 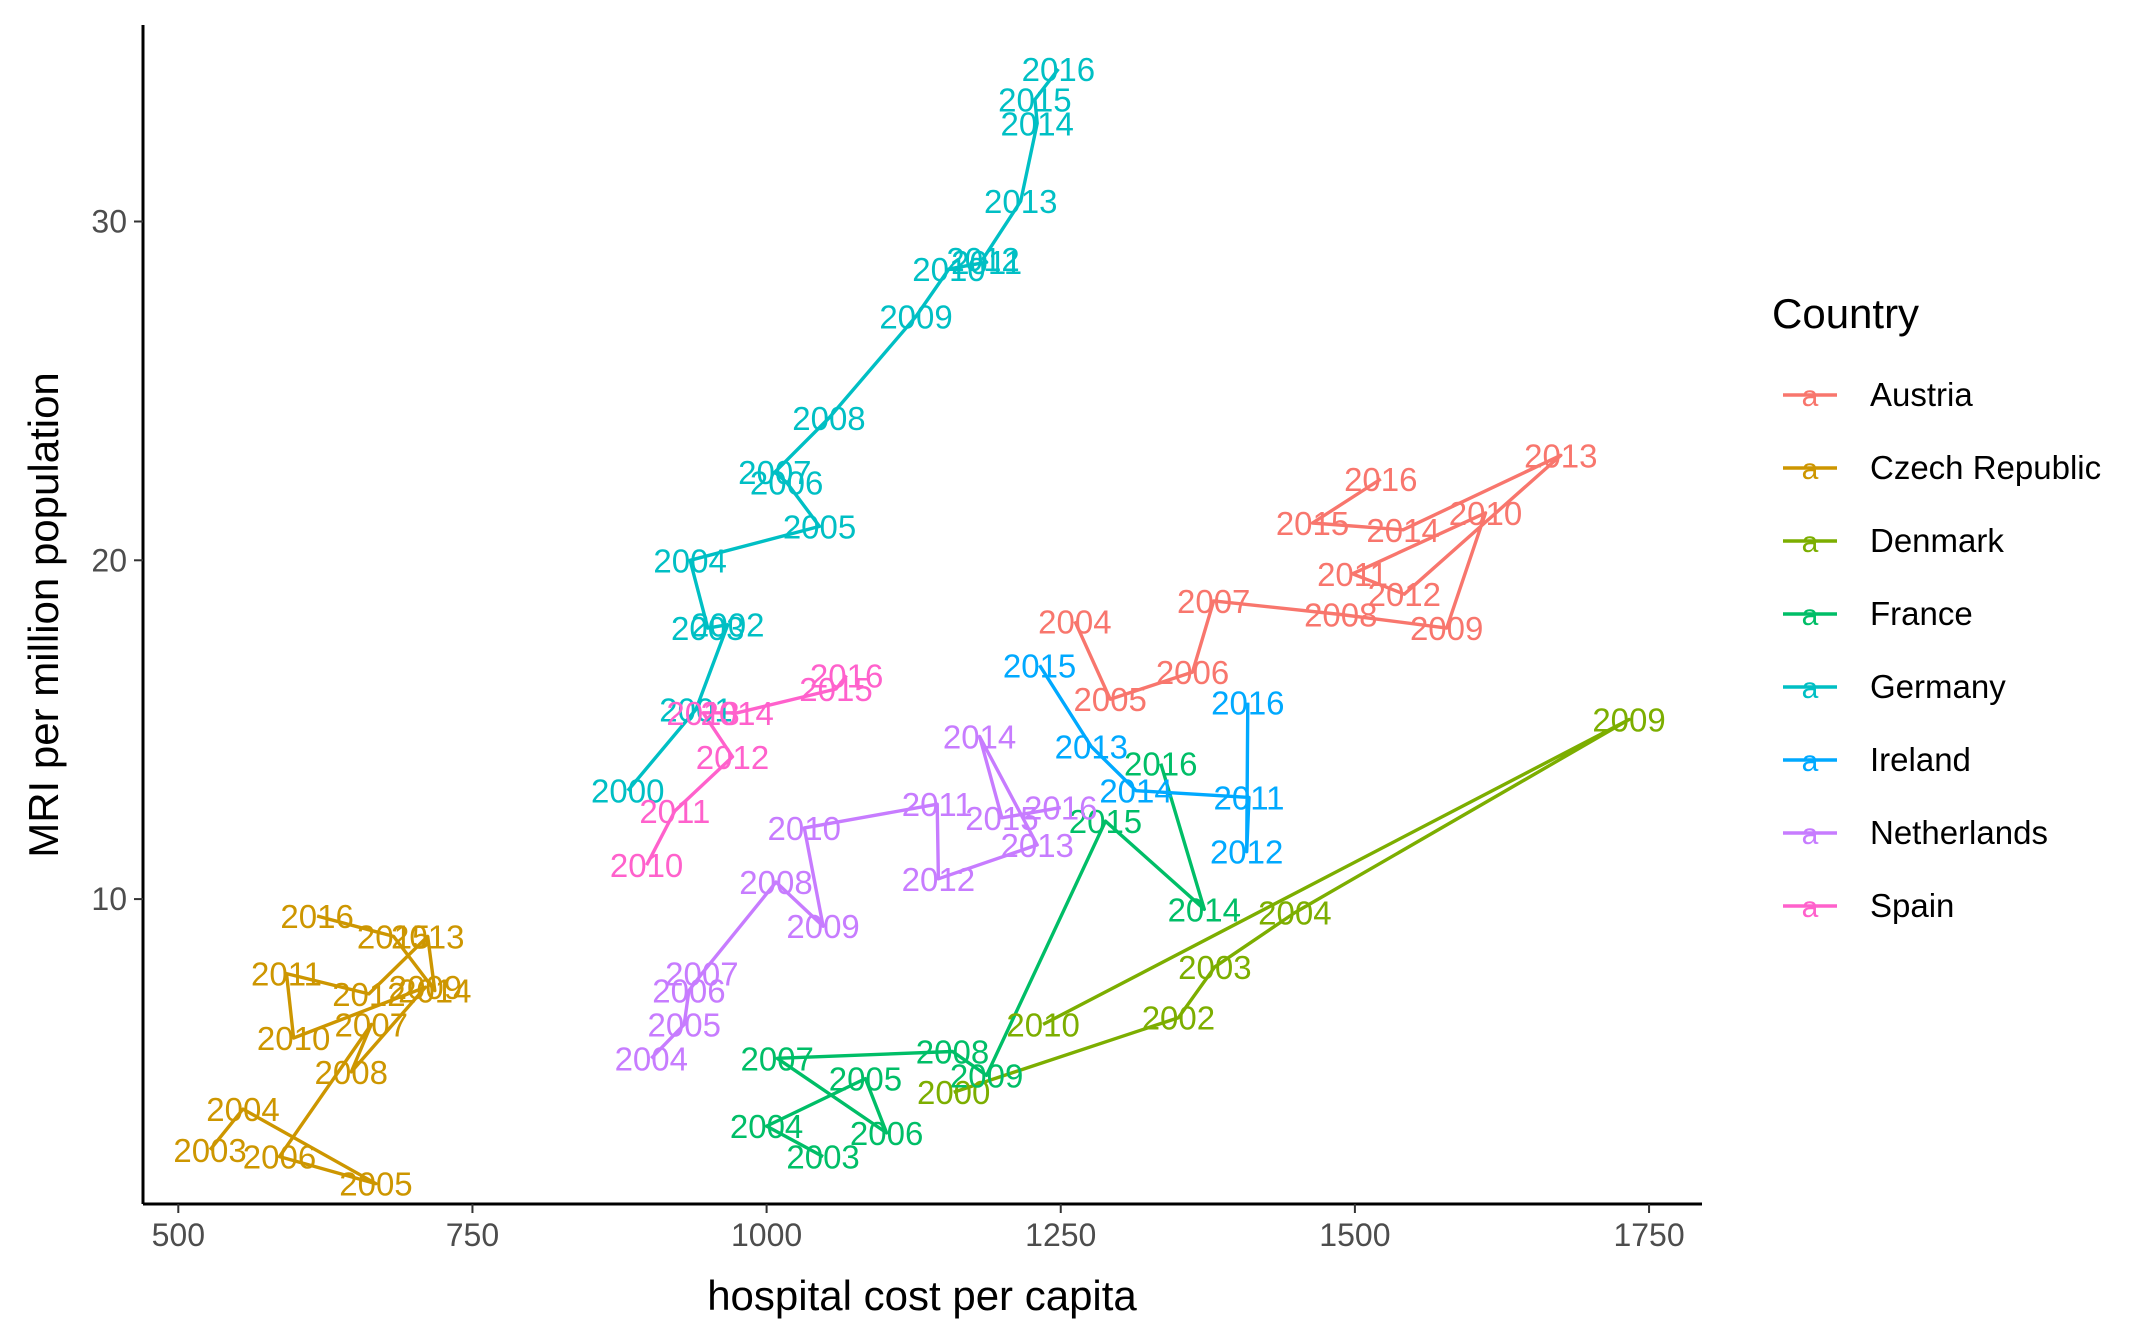 What do you see at coordinates (1294, 913) in the screenshot?
I see `year-label-denmark: 2004` at bounding box center [1294, 913].